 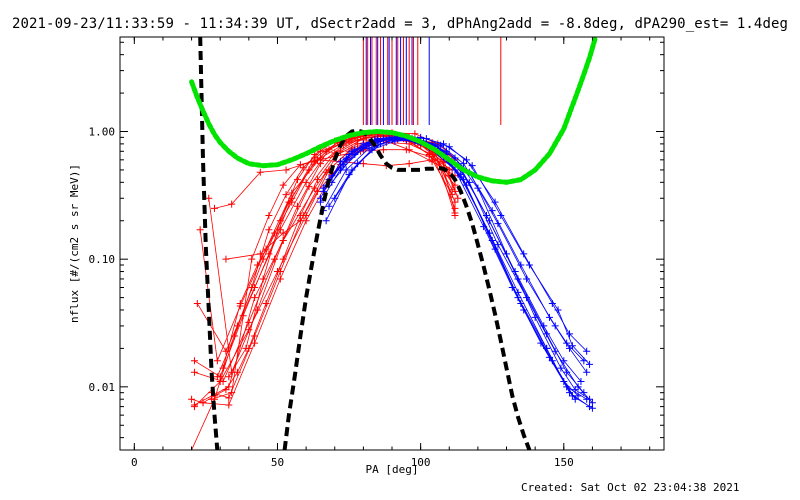 I want to click on x-tick-label-0: 0, so click(x=134, y=462).